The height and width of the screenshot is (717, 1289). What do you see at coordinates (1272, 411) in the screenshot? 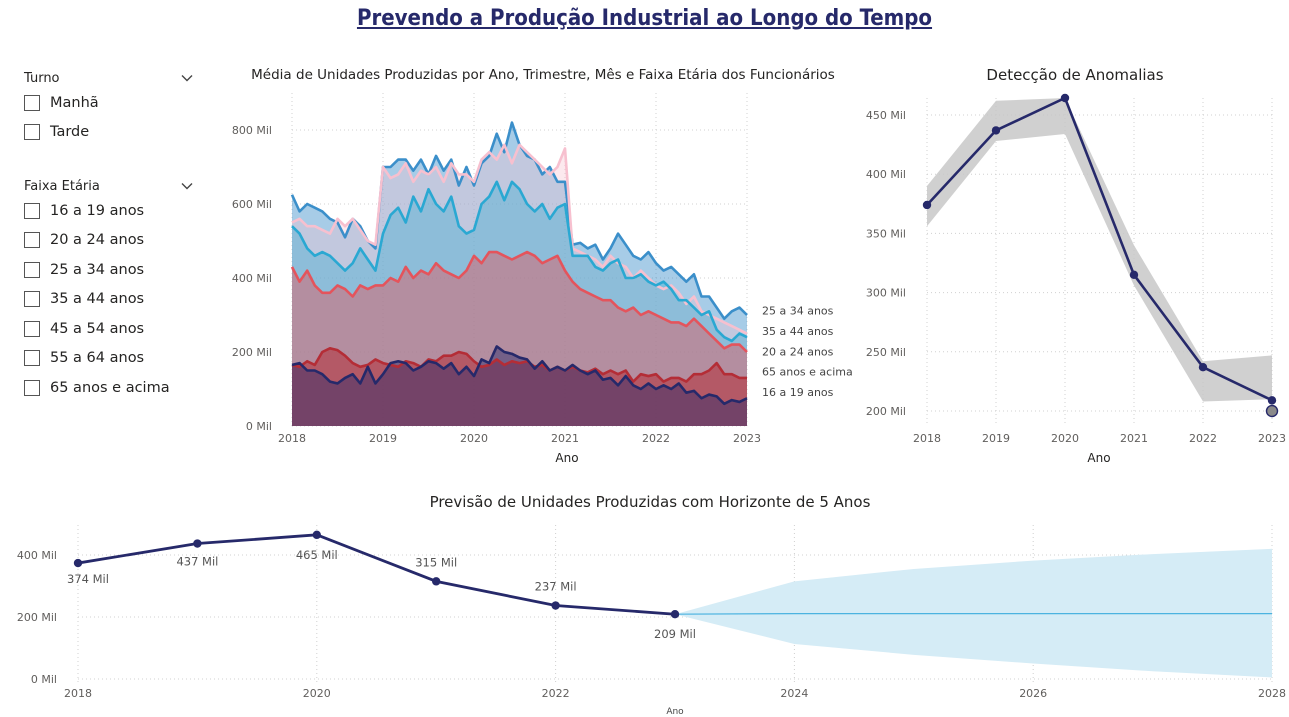
I see `anomaly-marker` at bounding box center [1272, 411].